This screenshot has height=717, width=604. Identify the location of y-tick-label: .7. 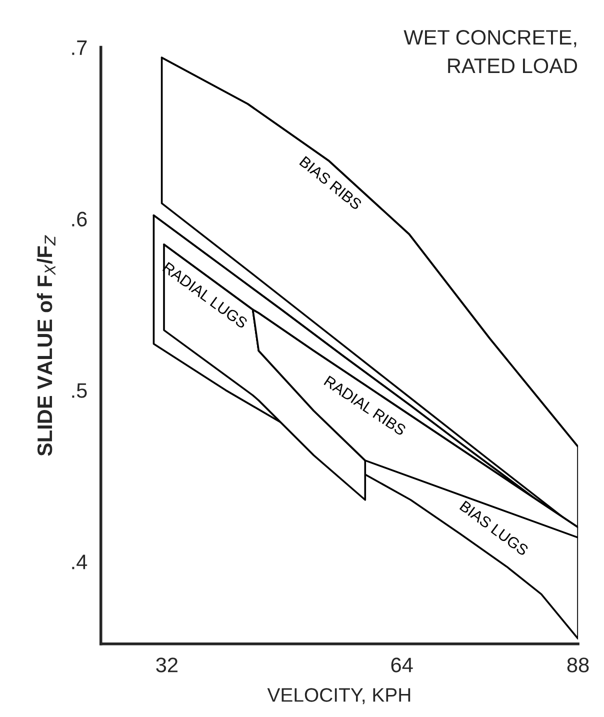
(79, 47).